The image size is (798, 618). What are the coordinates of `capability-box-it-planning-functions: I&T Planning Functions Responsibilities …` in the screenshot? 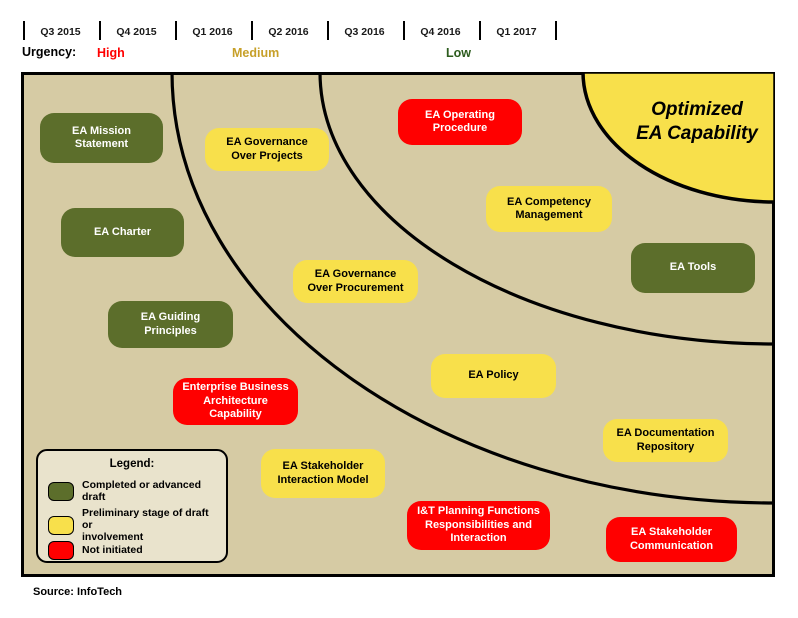 It's located at (478, 525).